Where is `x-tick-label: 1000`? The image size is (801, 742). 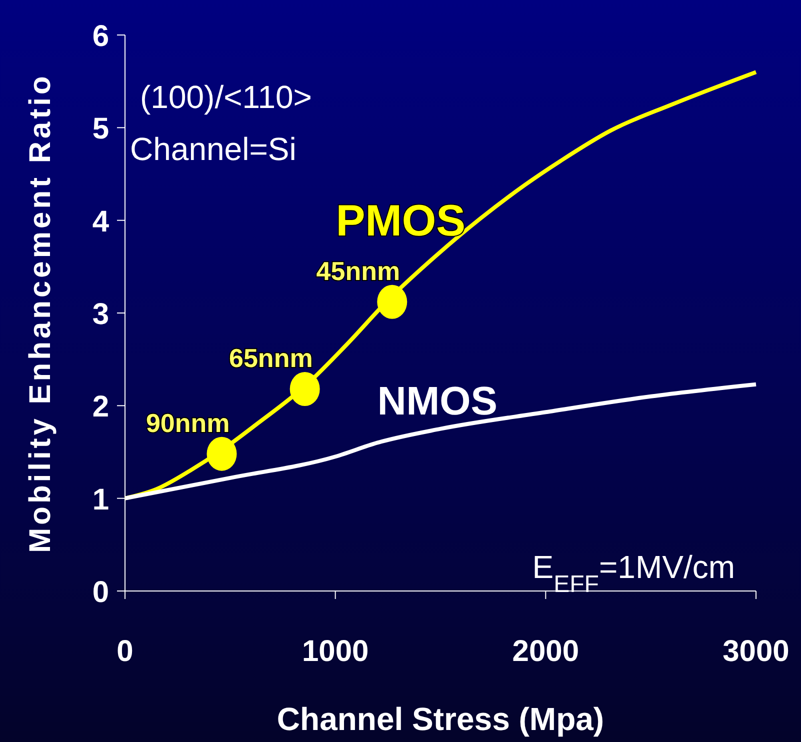
x-tick-label: 1000 is located at coordinates (335, 651).